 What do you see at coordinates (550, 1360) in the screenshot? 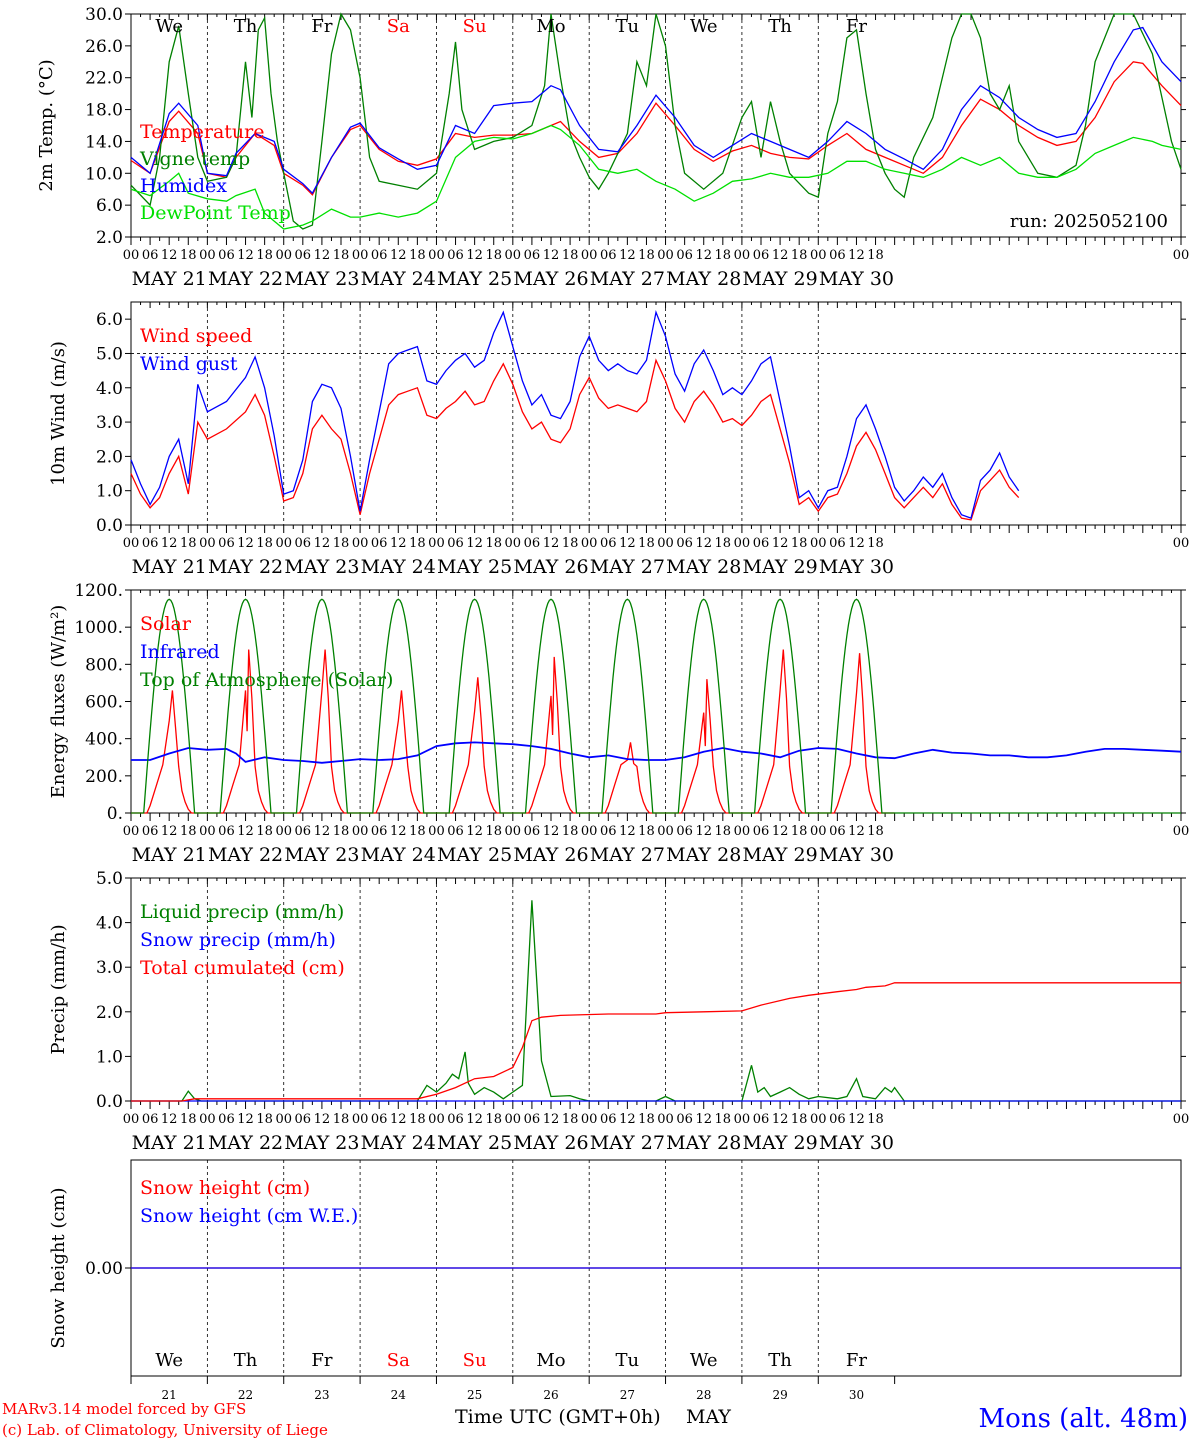
I see `bottom-day-label: Mo` at bounding box center [550, 1360].